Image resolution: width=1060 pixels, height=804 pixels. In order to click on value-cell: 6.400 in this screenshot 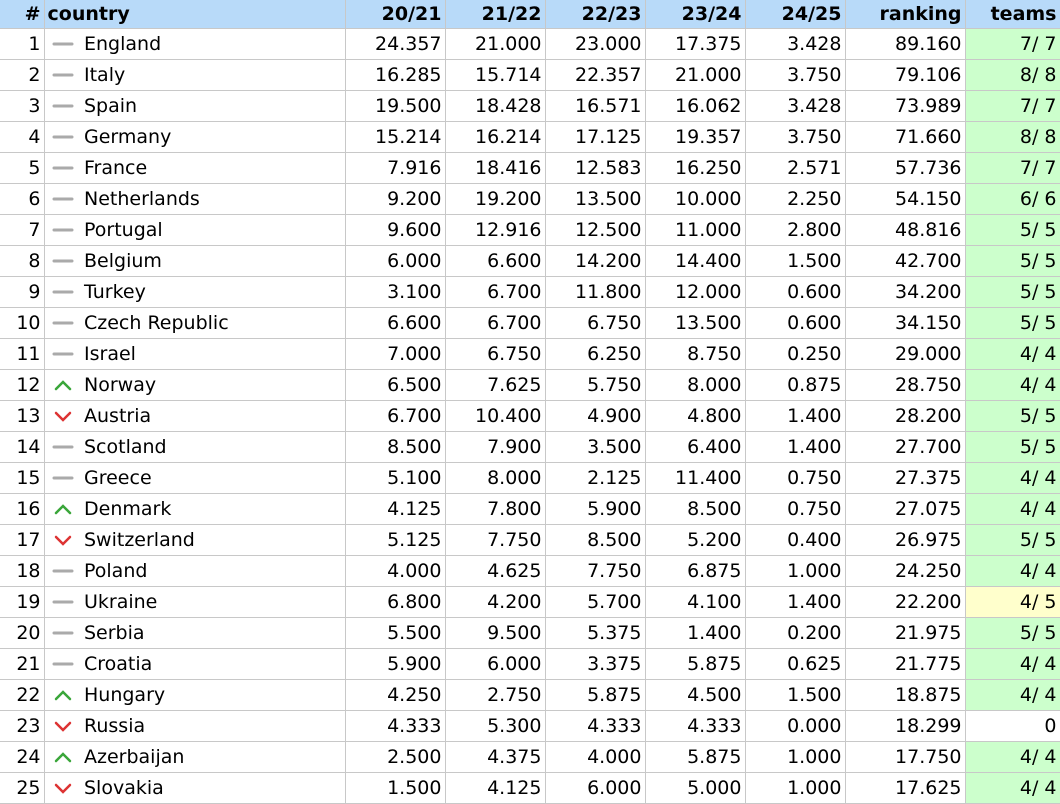, I will do `click(695, 447)`.